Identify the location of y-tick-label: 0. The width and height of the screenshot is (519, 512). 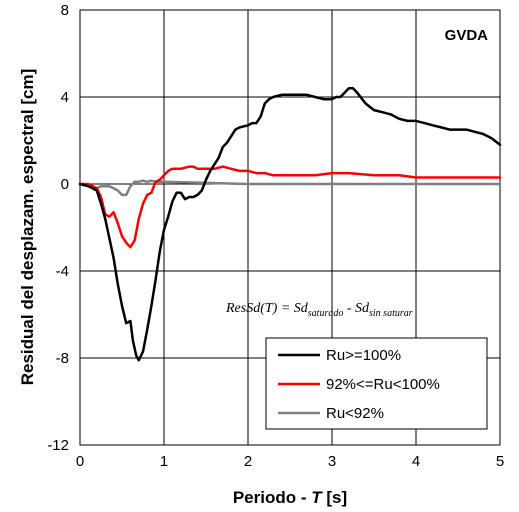
(65, 184).